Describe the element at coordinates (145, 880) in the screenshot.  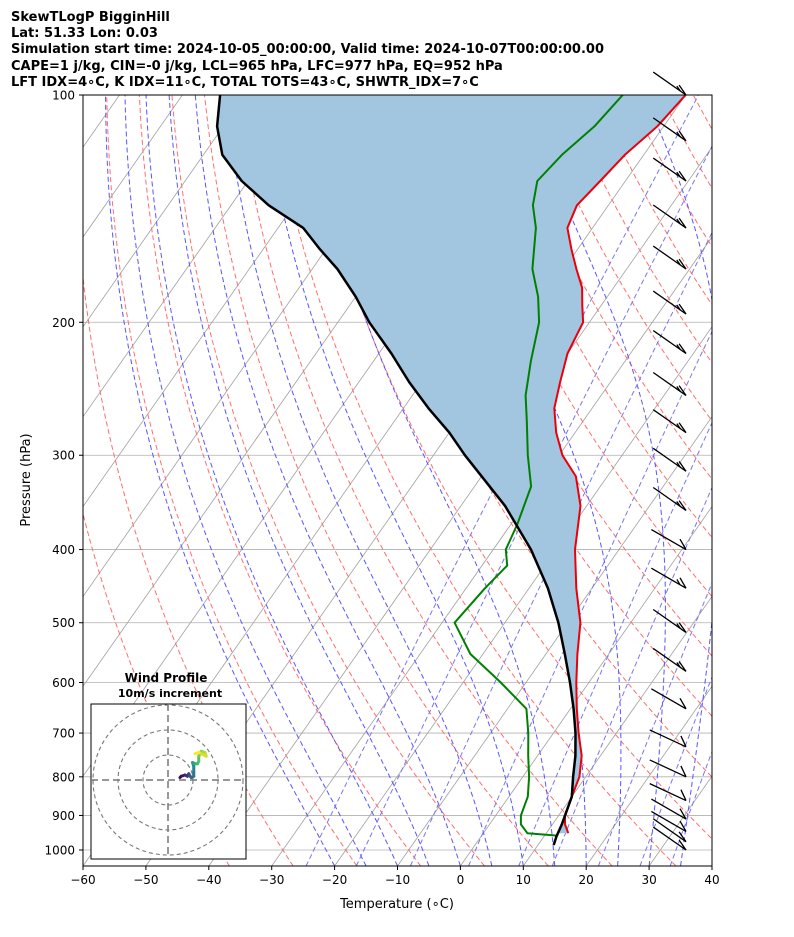
I see `x-tick-label: −50` at that location.